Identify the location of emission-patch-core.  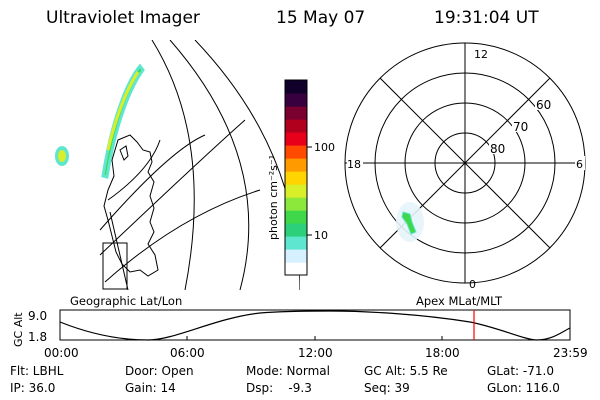
(62, 156).